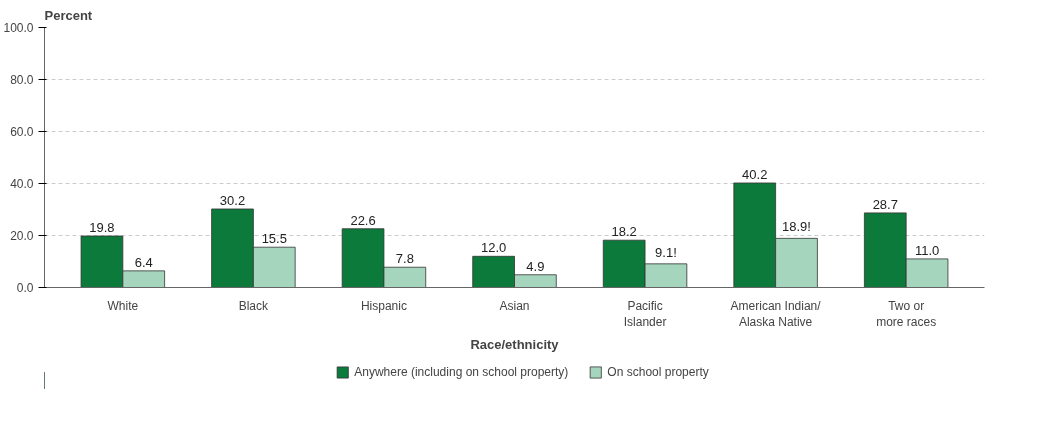  Describe the element at coordinates (515, 345) in the screenshot. I see `x-axis-title: Race/ethnicity` at that location.